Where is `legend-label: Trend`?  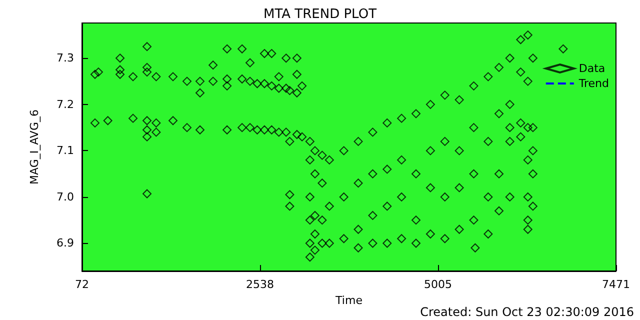
legend-label: Trend is located at coordinates (594, 83).